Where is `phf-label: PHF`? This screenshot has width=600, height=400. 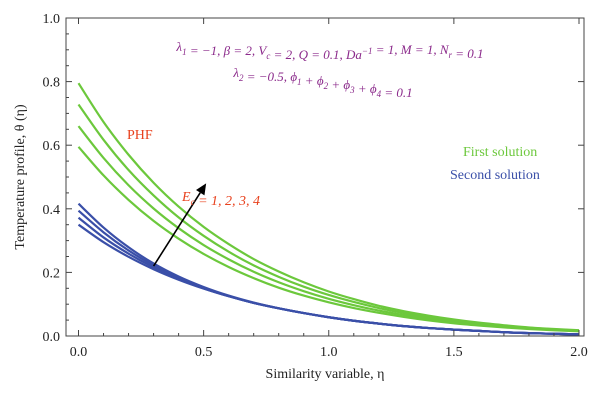 phf-label: PHF is located at coordinates (140, 135).